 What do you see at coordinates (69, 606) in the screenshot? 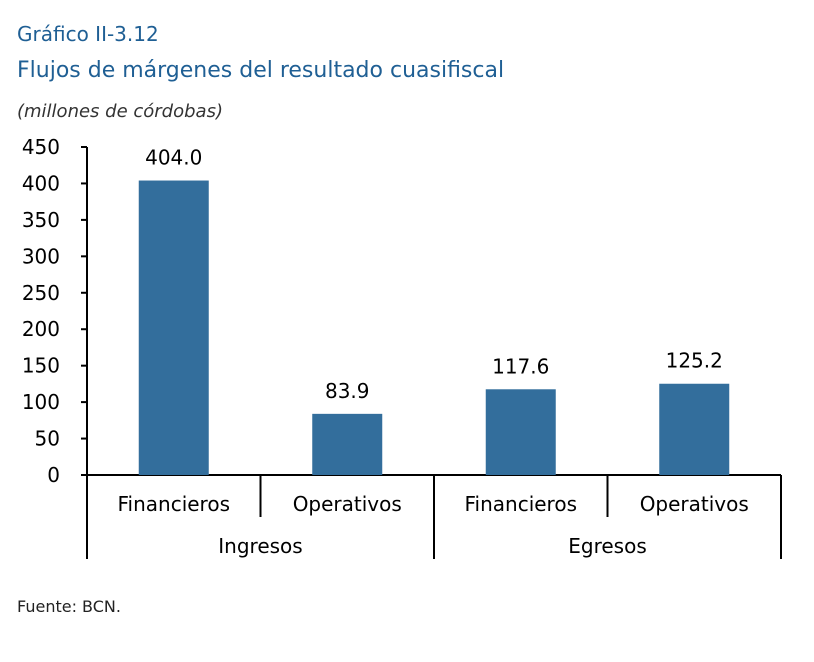
I see `source-note: Fuente: BCN.` at bounding box center [69, 606].